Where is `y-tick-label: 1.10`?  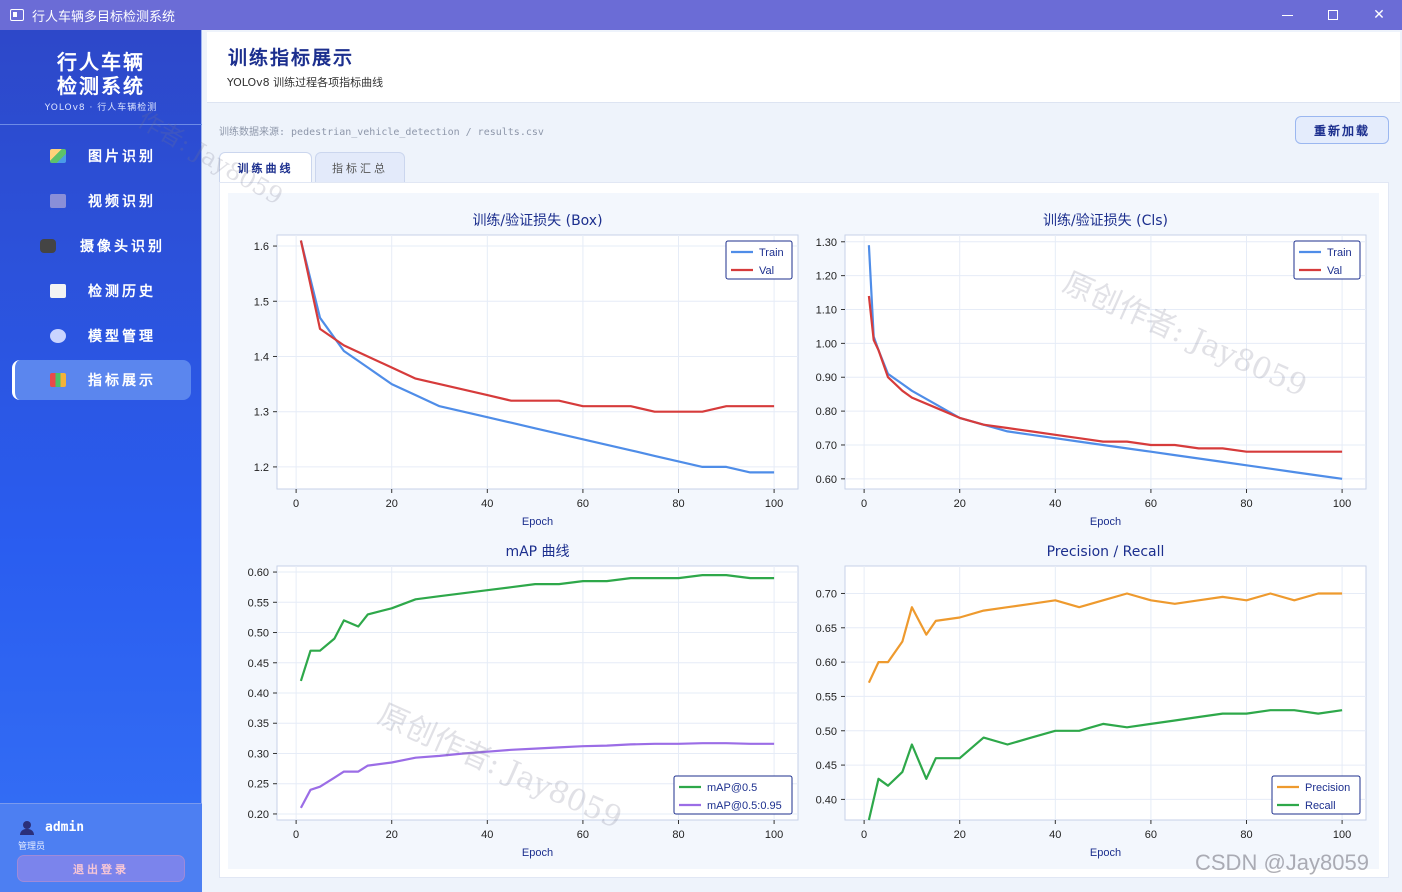 y-tick-label: 1.10 is located at coordinates (826, 311).